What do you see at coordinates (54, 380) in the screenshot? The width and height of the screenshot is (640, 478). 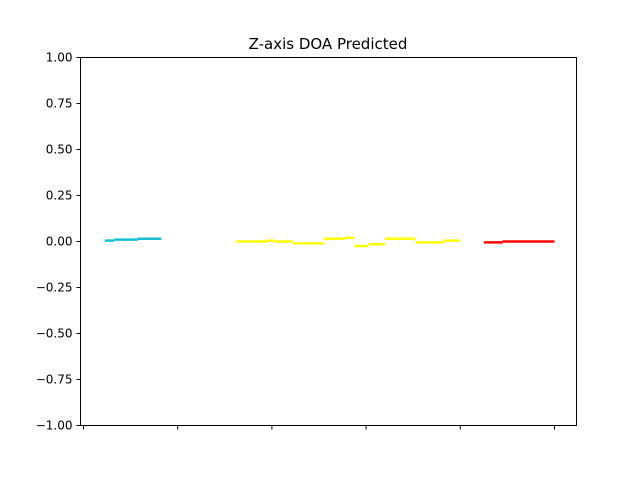 I see `y-tick-label: −0.75` at bounding box center [54, 380].